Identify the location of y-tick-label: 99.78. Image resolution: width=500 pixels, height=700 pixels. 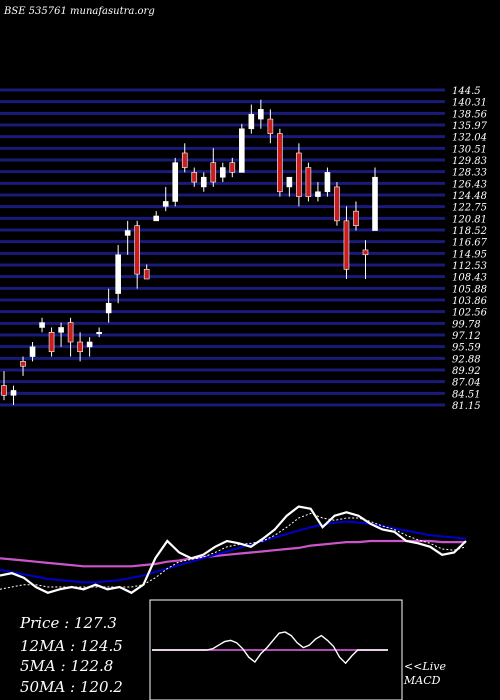
(466, 324).